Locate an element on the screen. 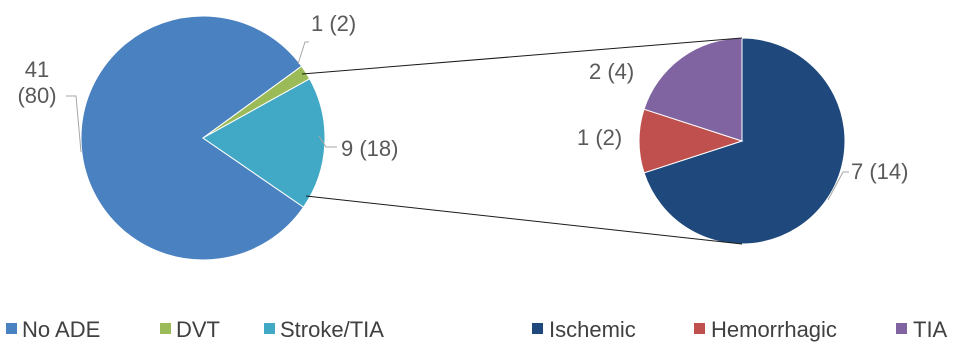  legend-label-tia: TIA is located at coordinates (930, 329).